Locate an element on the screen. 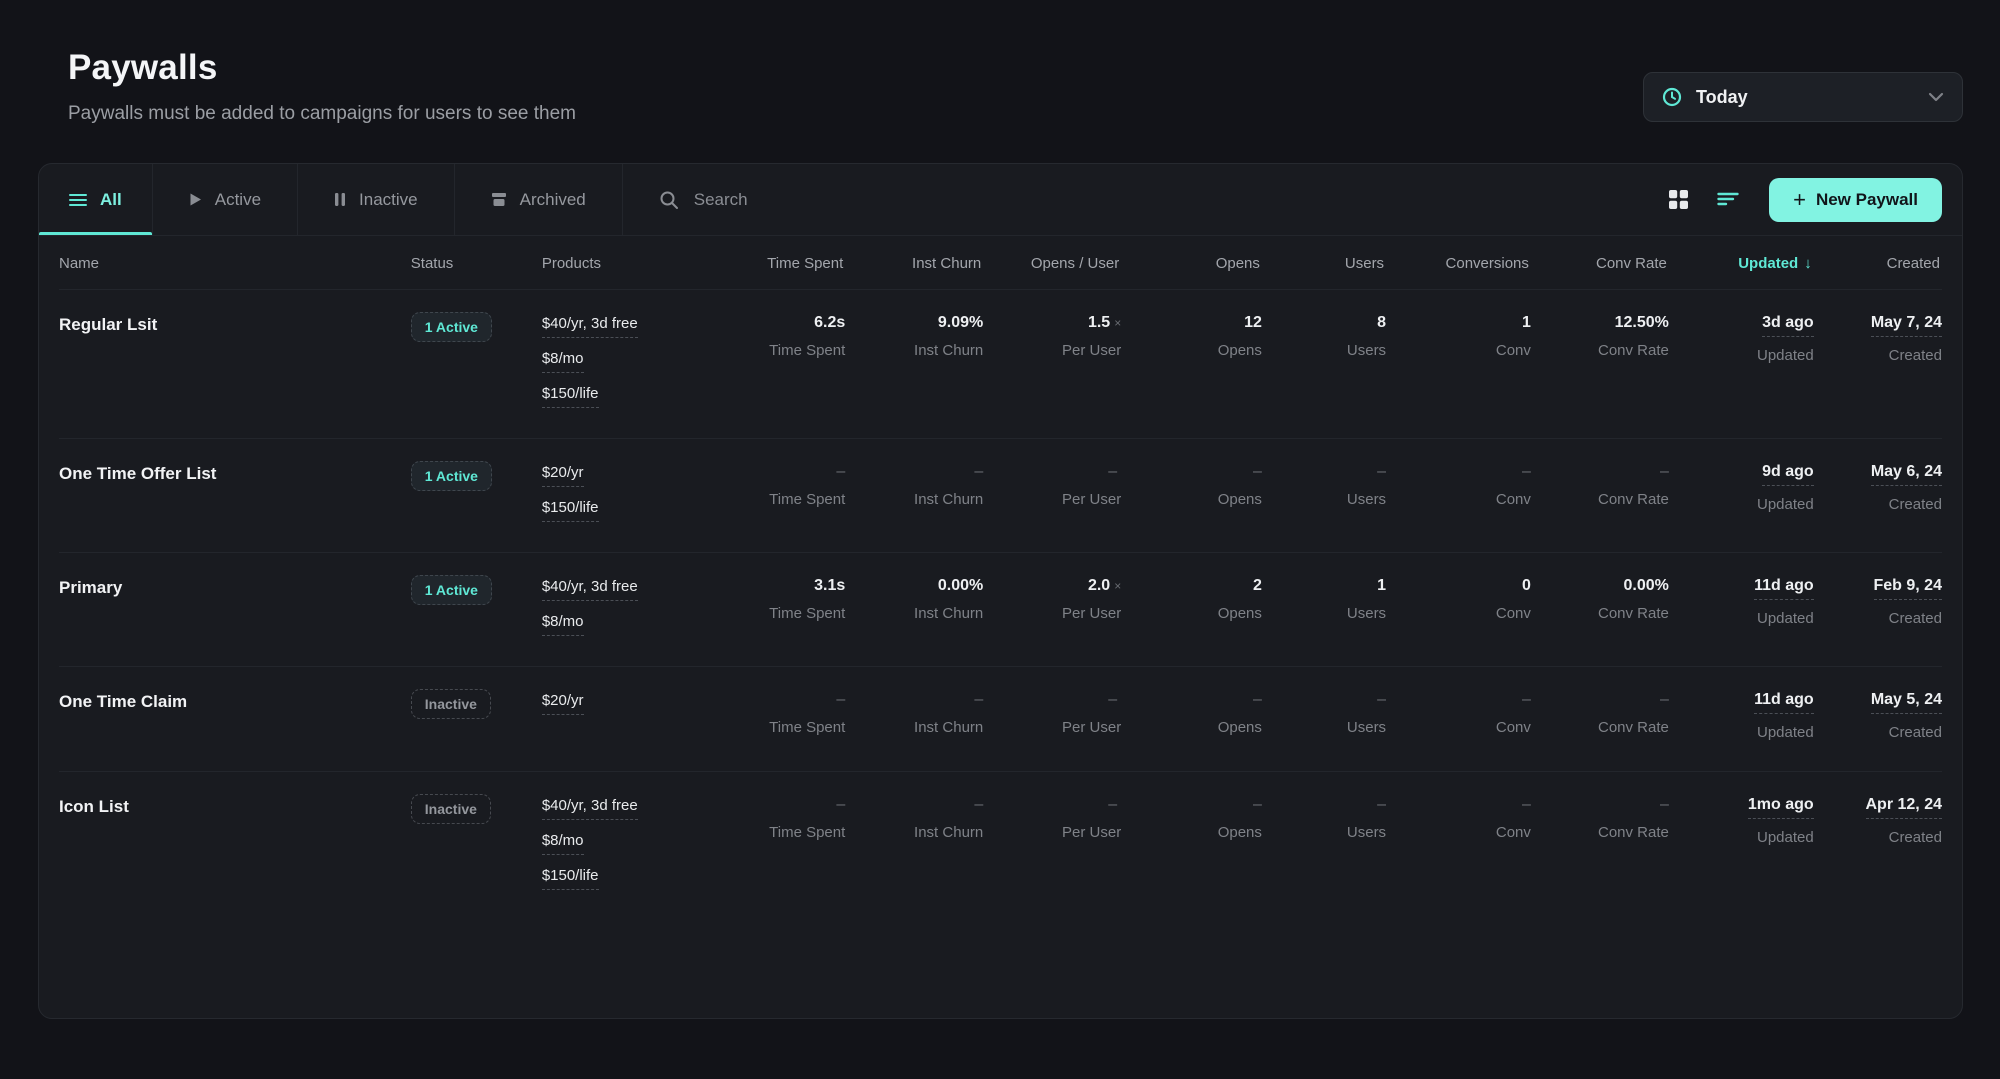  metric-value: 2 is located at coordinates (1257, 585).